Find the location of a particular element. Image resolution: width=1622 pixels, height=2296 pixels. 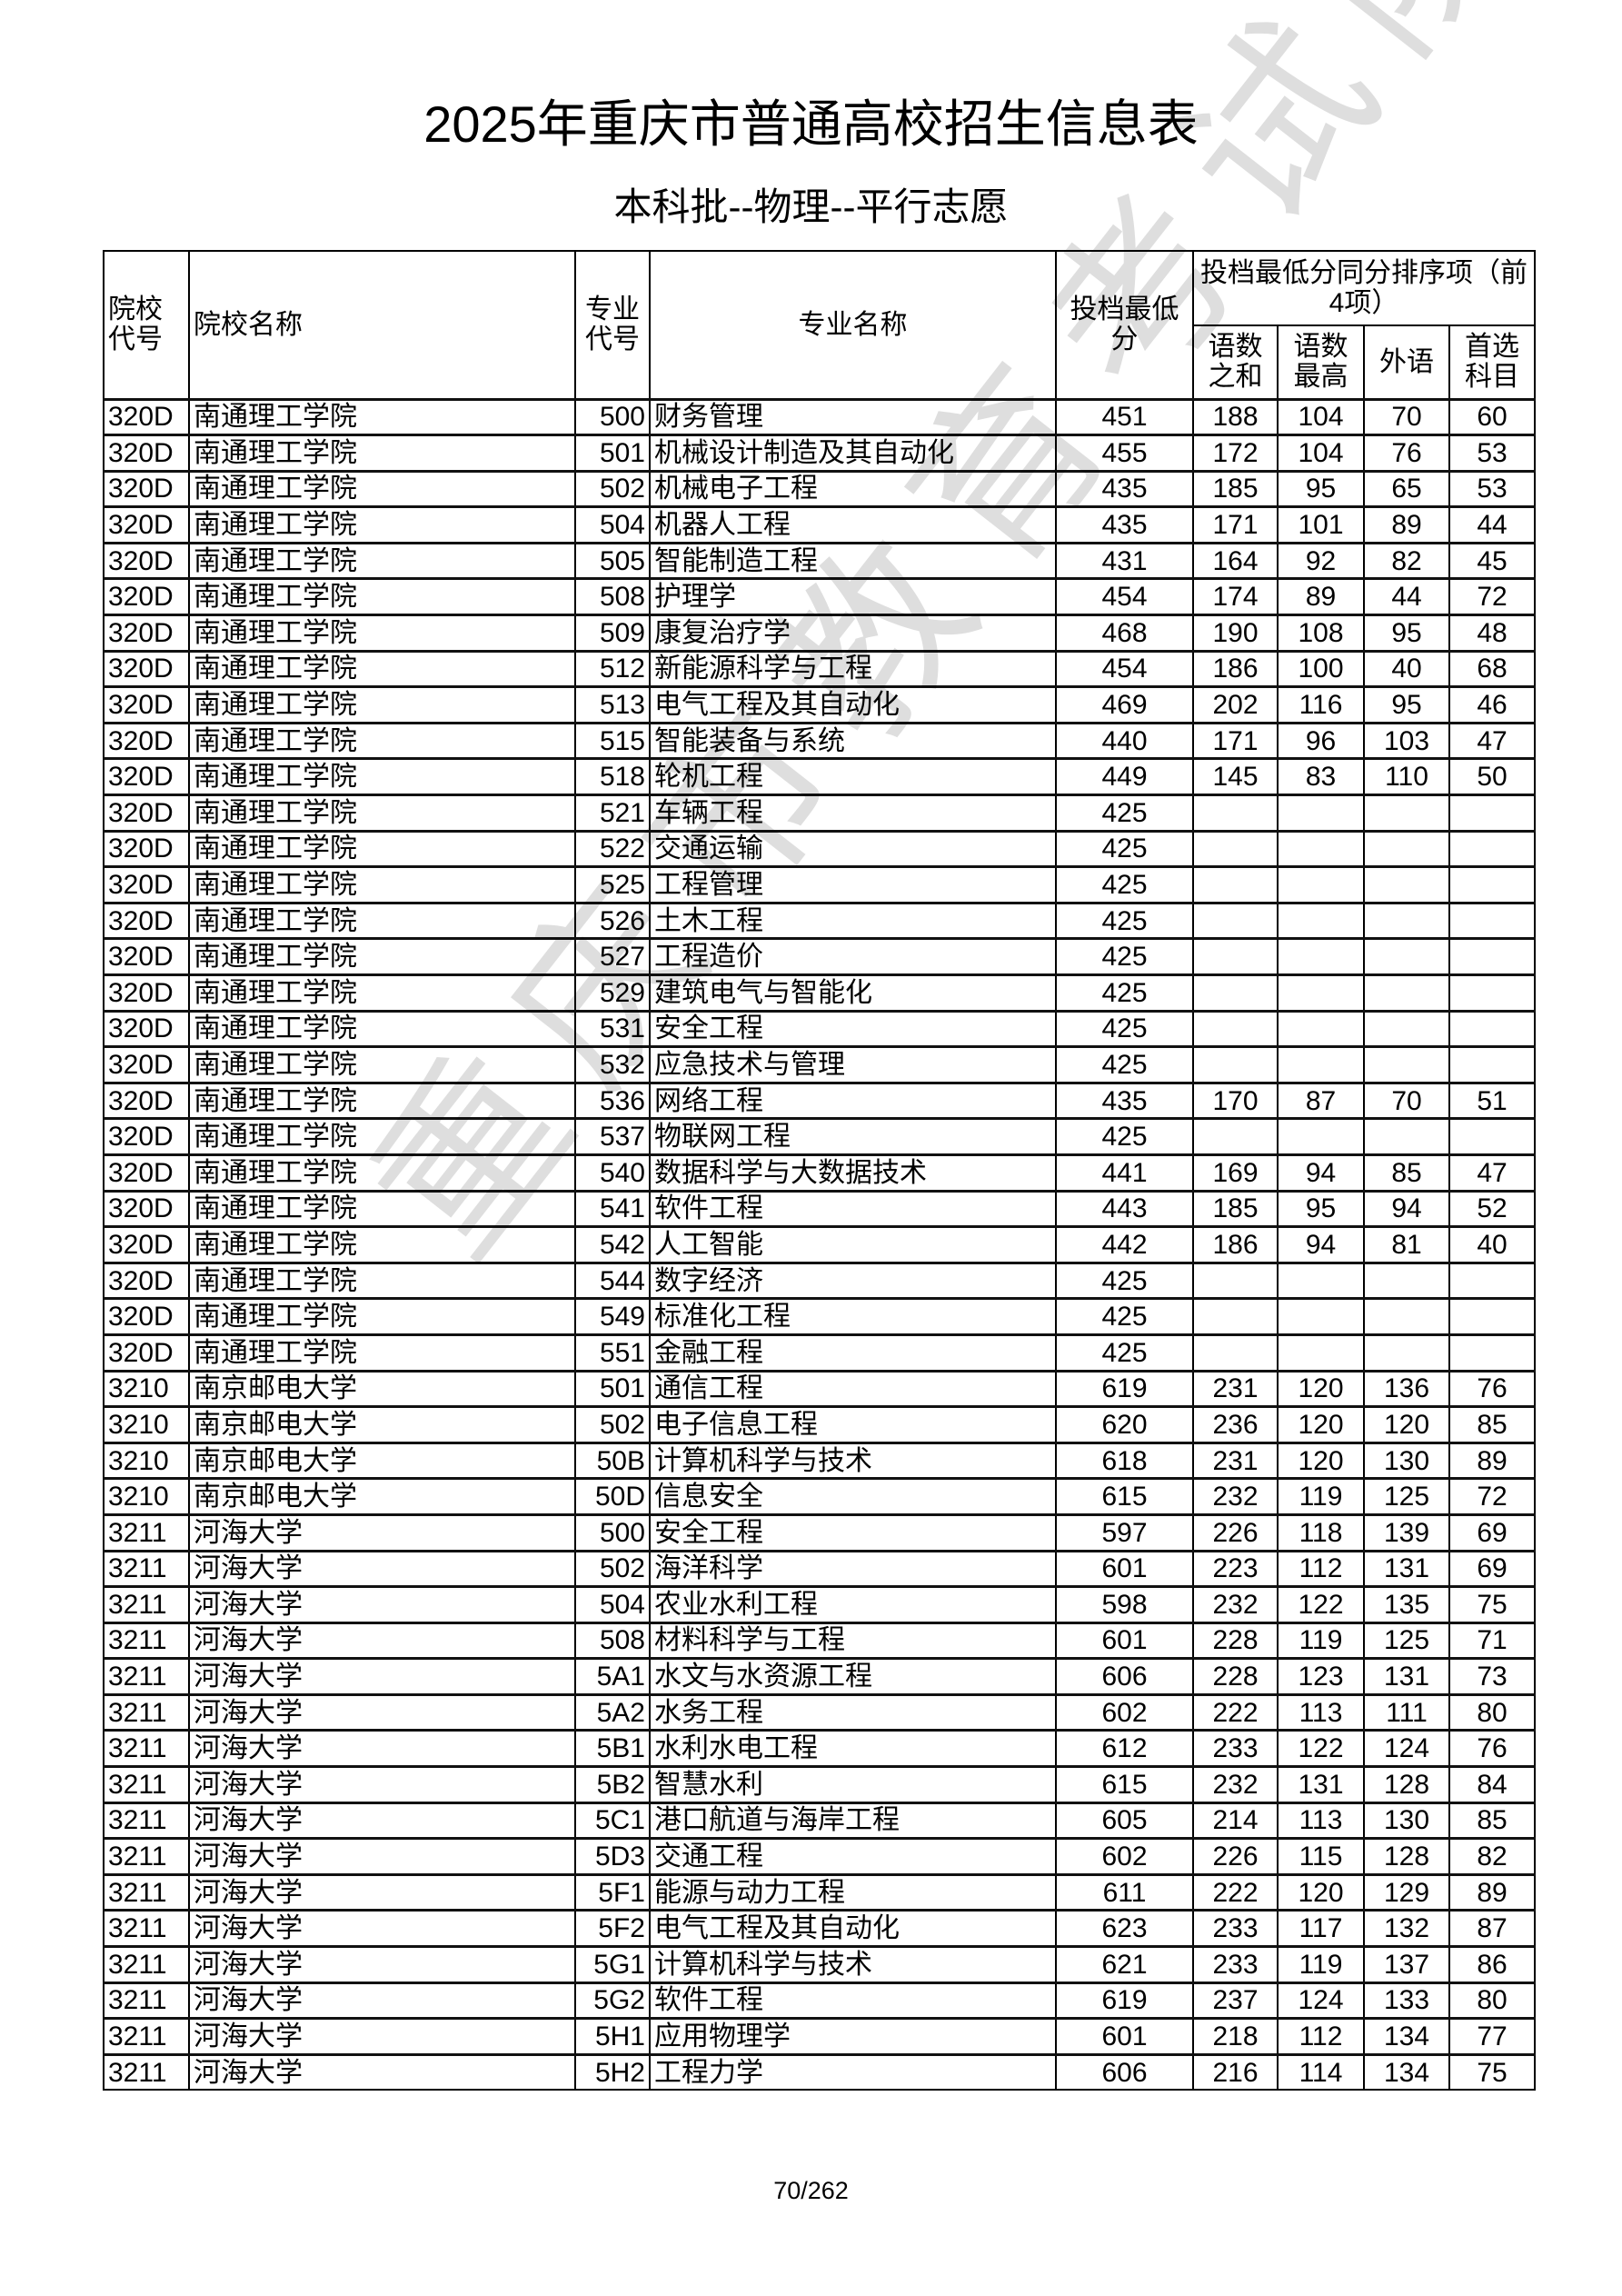

cell-tb-max: 108 is located at coordinates (1321, 633).